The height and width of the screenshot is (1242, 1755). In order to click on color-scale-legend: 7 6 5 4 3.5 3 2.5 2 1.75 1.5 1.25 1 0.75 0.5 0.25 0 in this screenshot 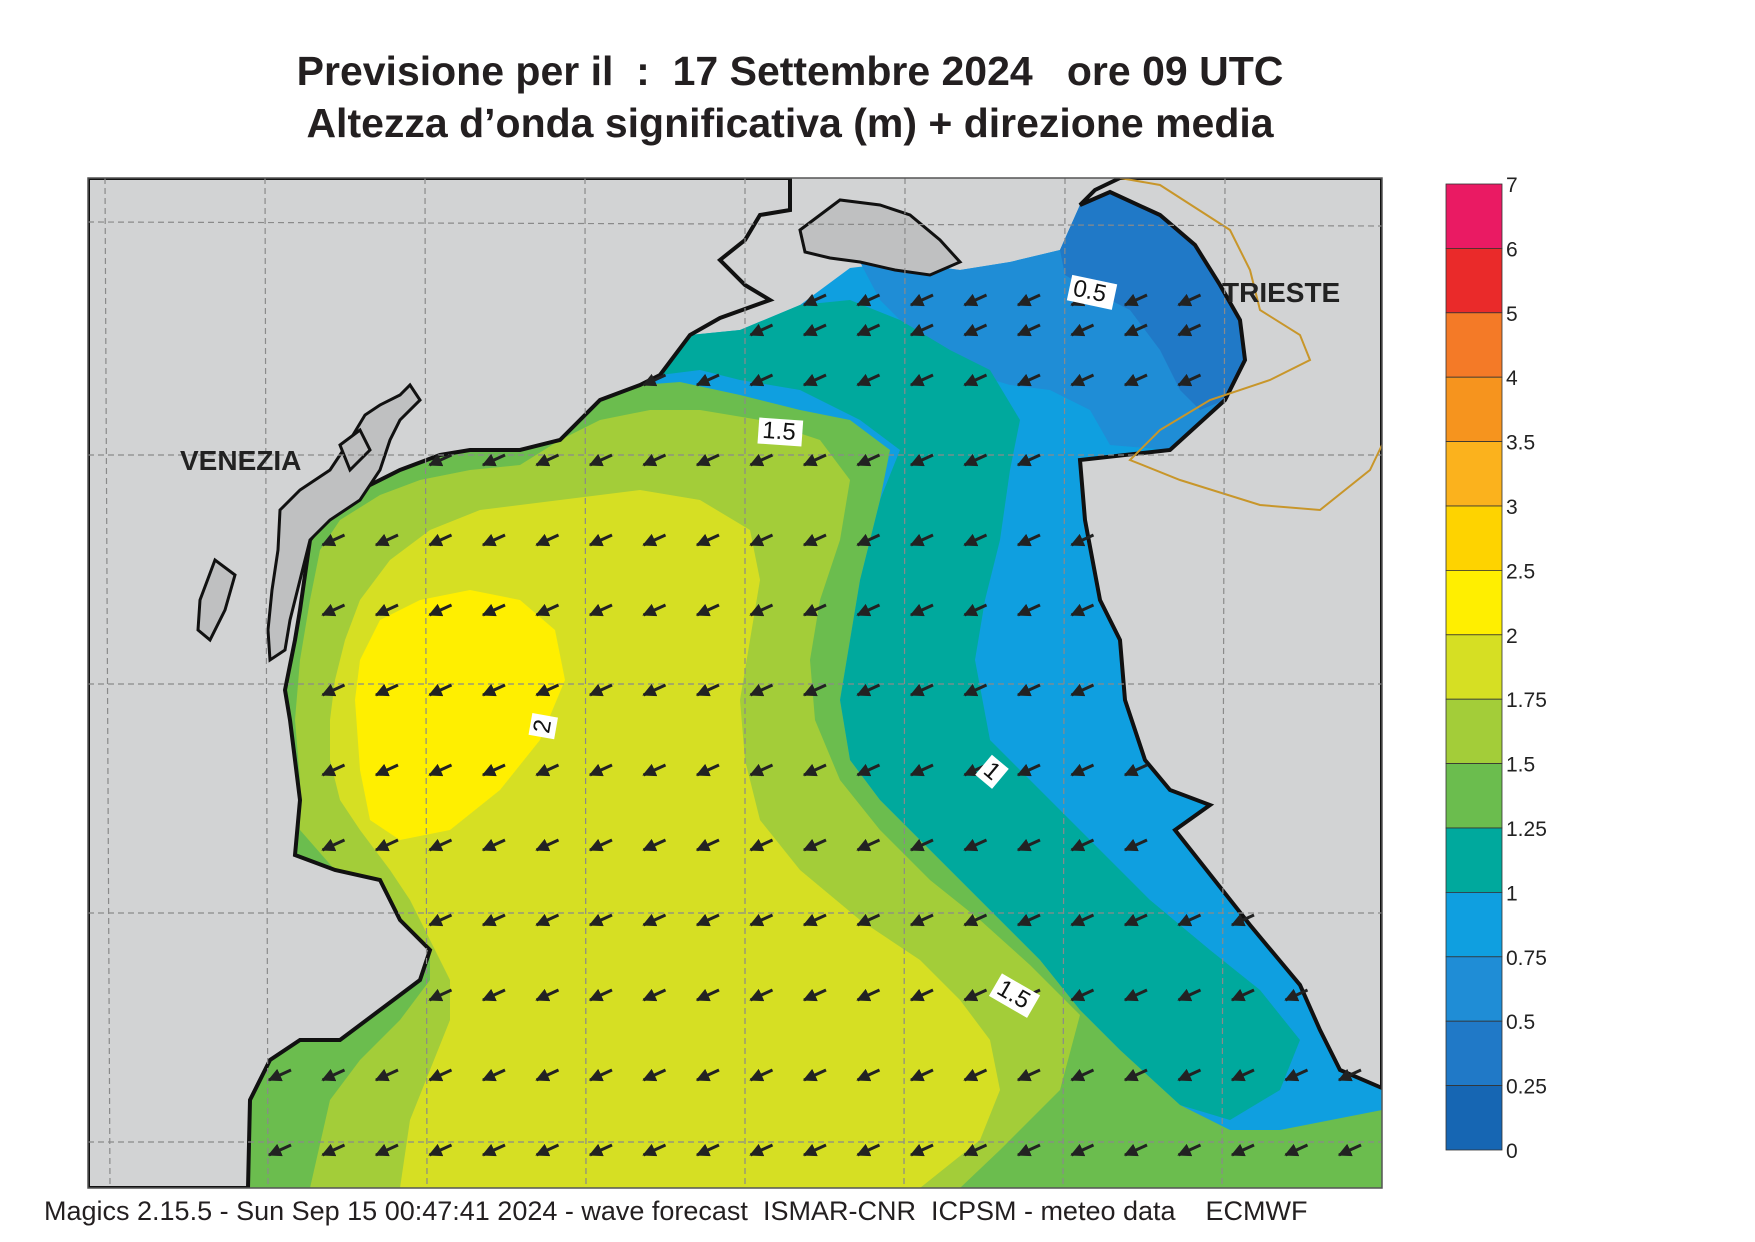, I will do `click(1496, 668)`.